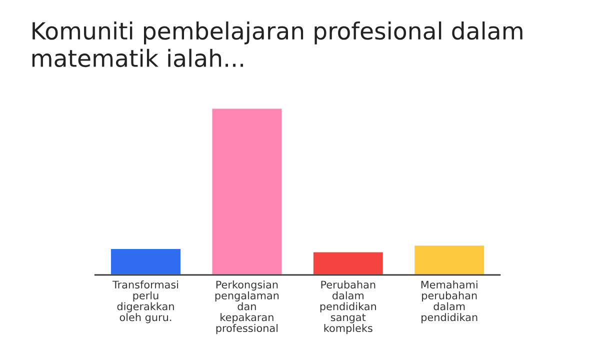  What do you see at coordinates (145, 302) in the screenshot?
I see `x-tick-label: Transformasi perlu digerakkan oleh guru.` at bounding box center [145, 302].